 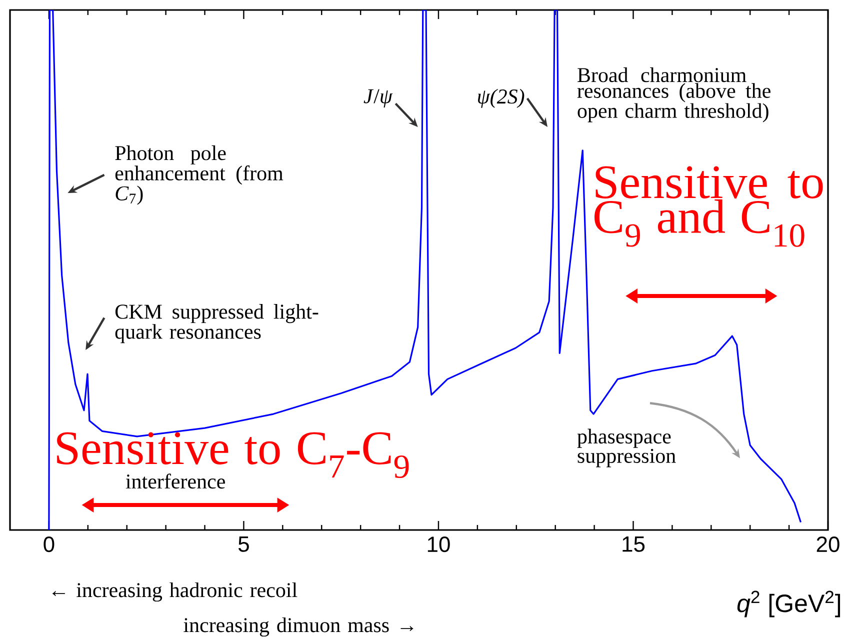 I want to click on annotation: ψ(2S), so click(x=501, y=98).